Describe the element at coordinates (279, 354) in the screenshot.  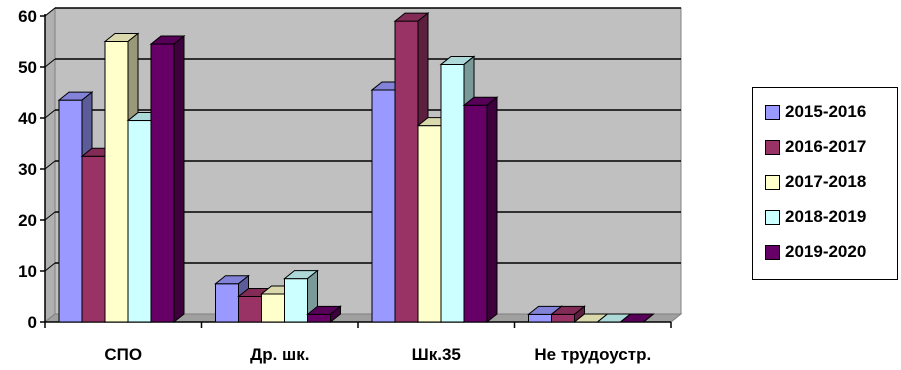
I see `x-category-label: Др. шк.` at that location.